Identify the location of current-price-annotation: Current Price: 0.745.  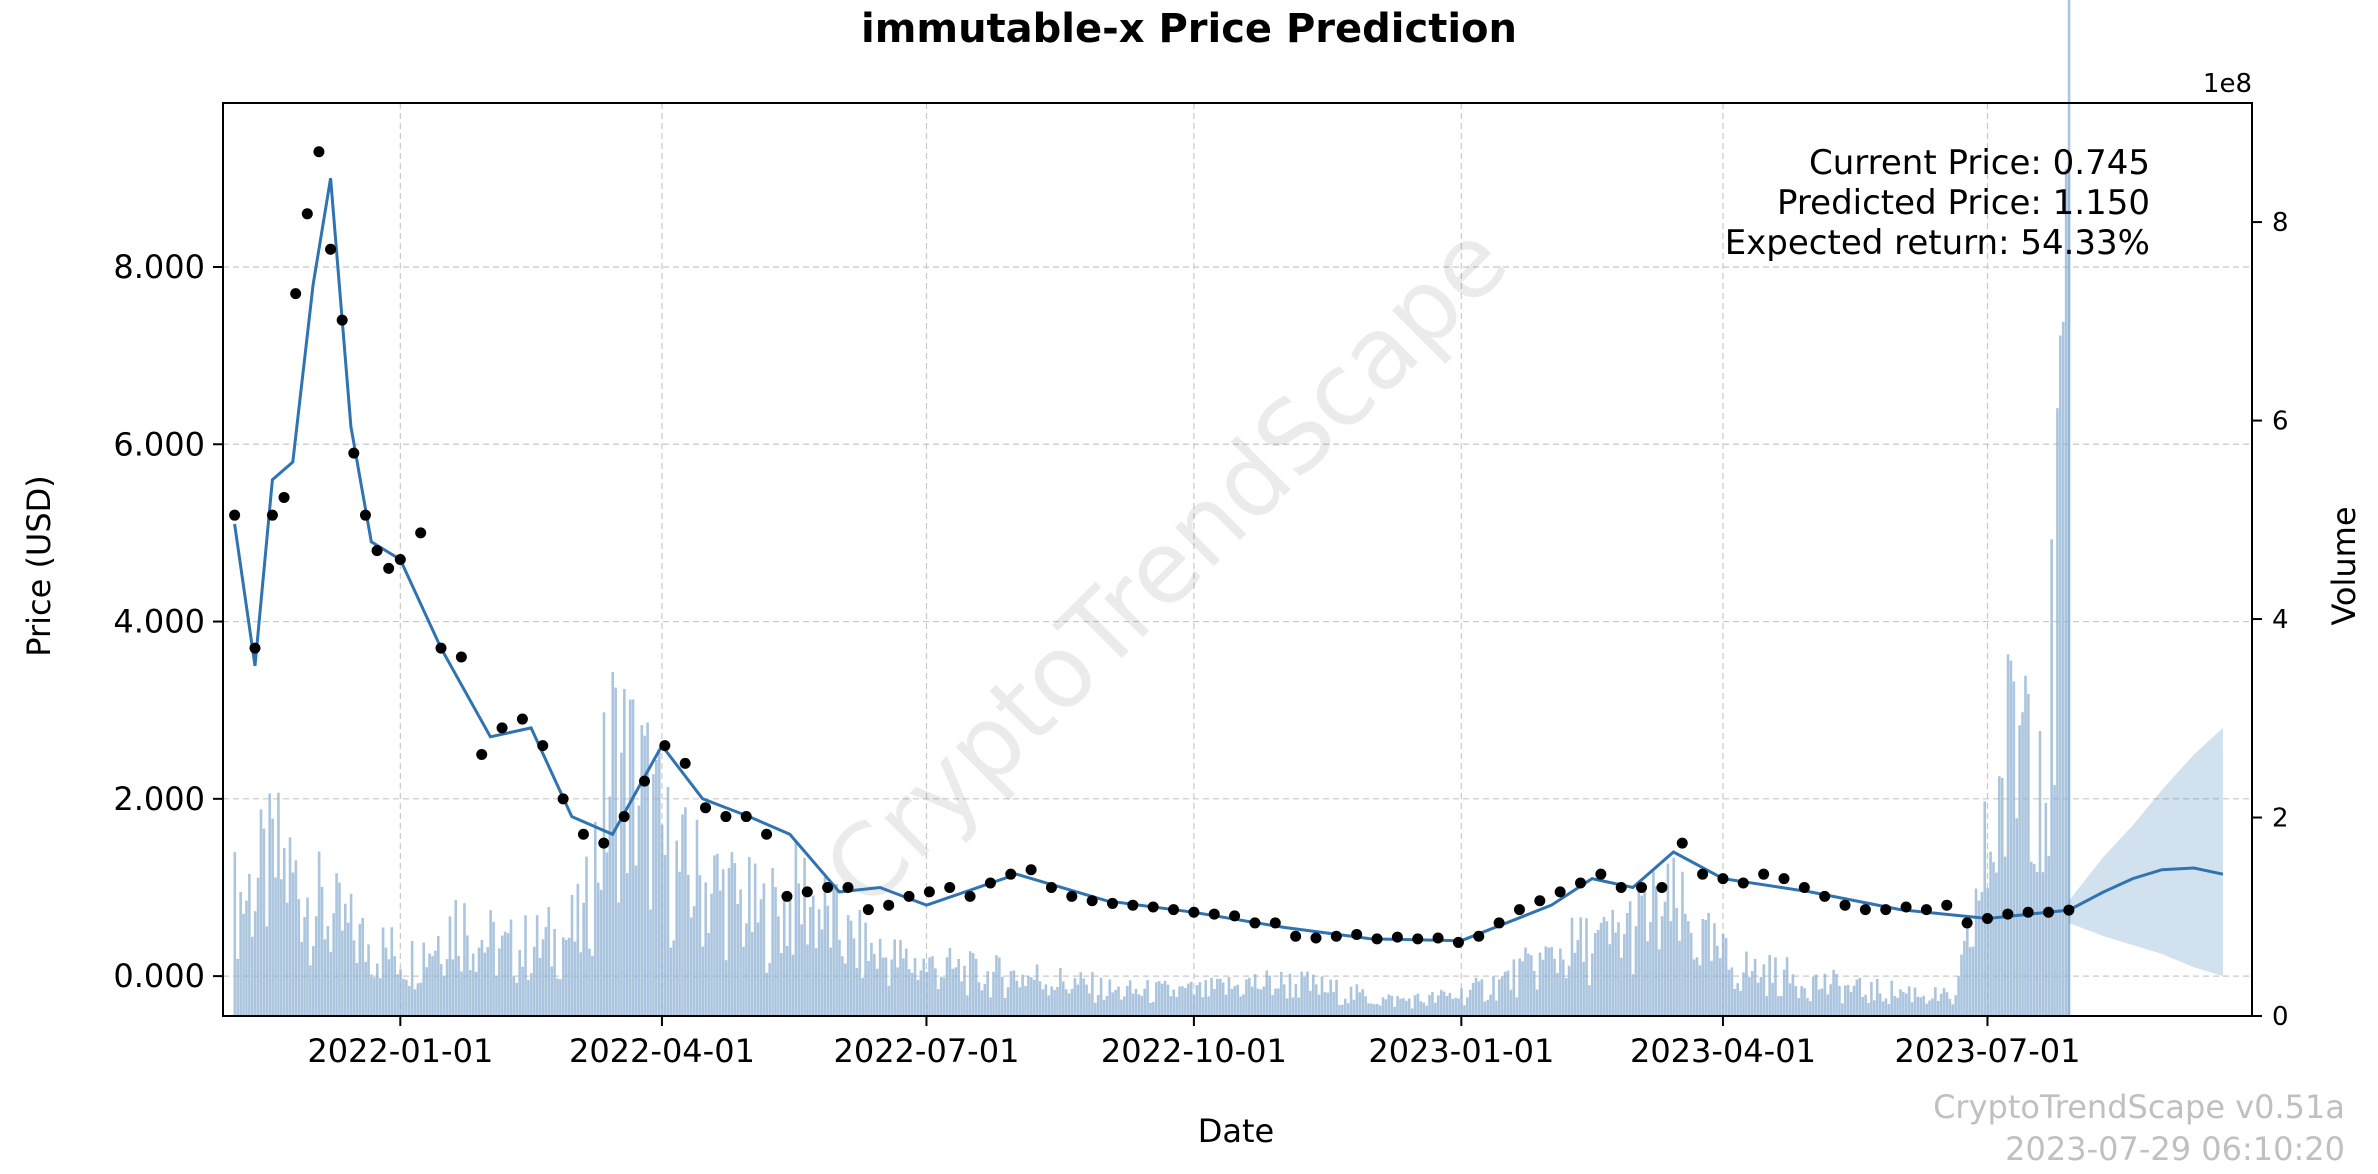
(1979, 163).